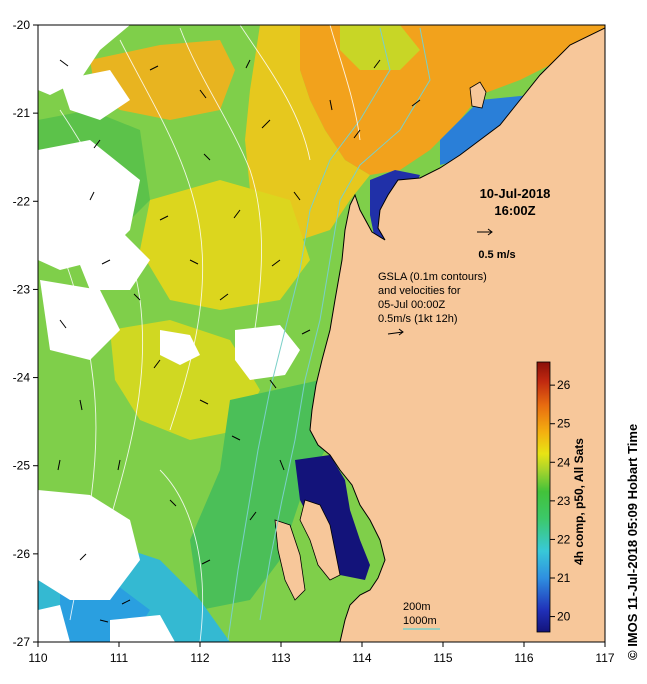  What do you see at coordinates (564, 501) in the screenshot?
I see `colorbar-tick-label: 23` at bounding box center [564, 501].